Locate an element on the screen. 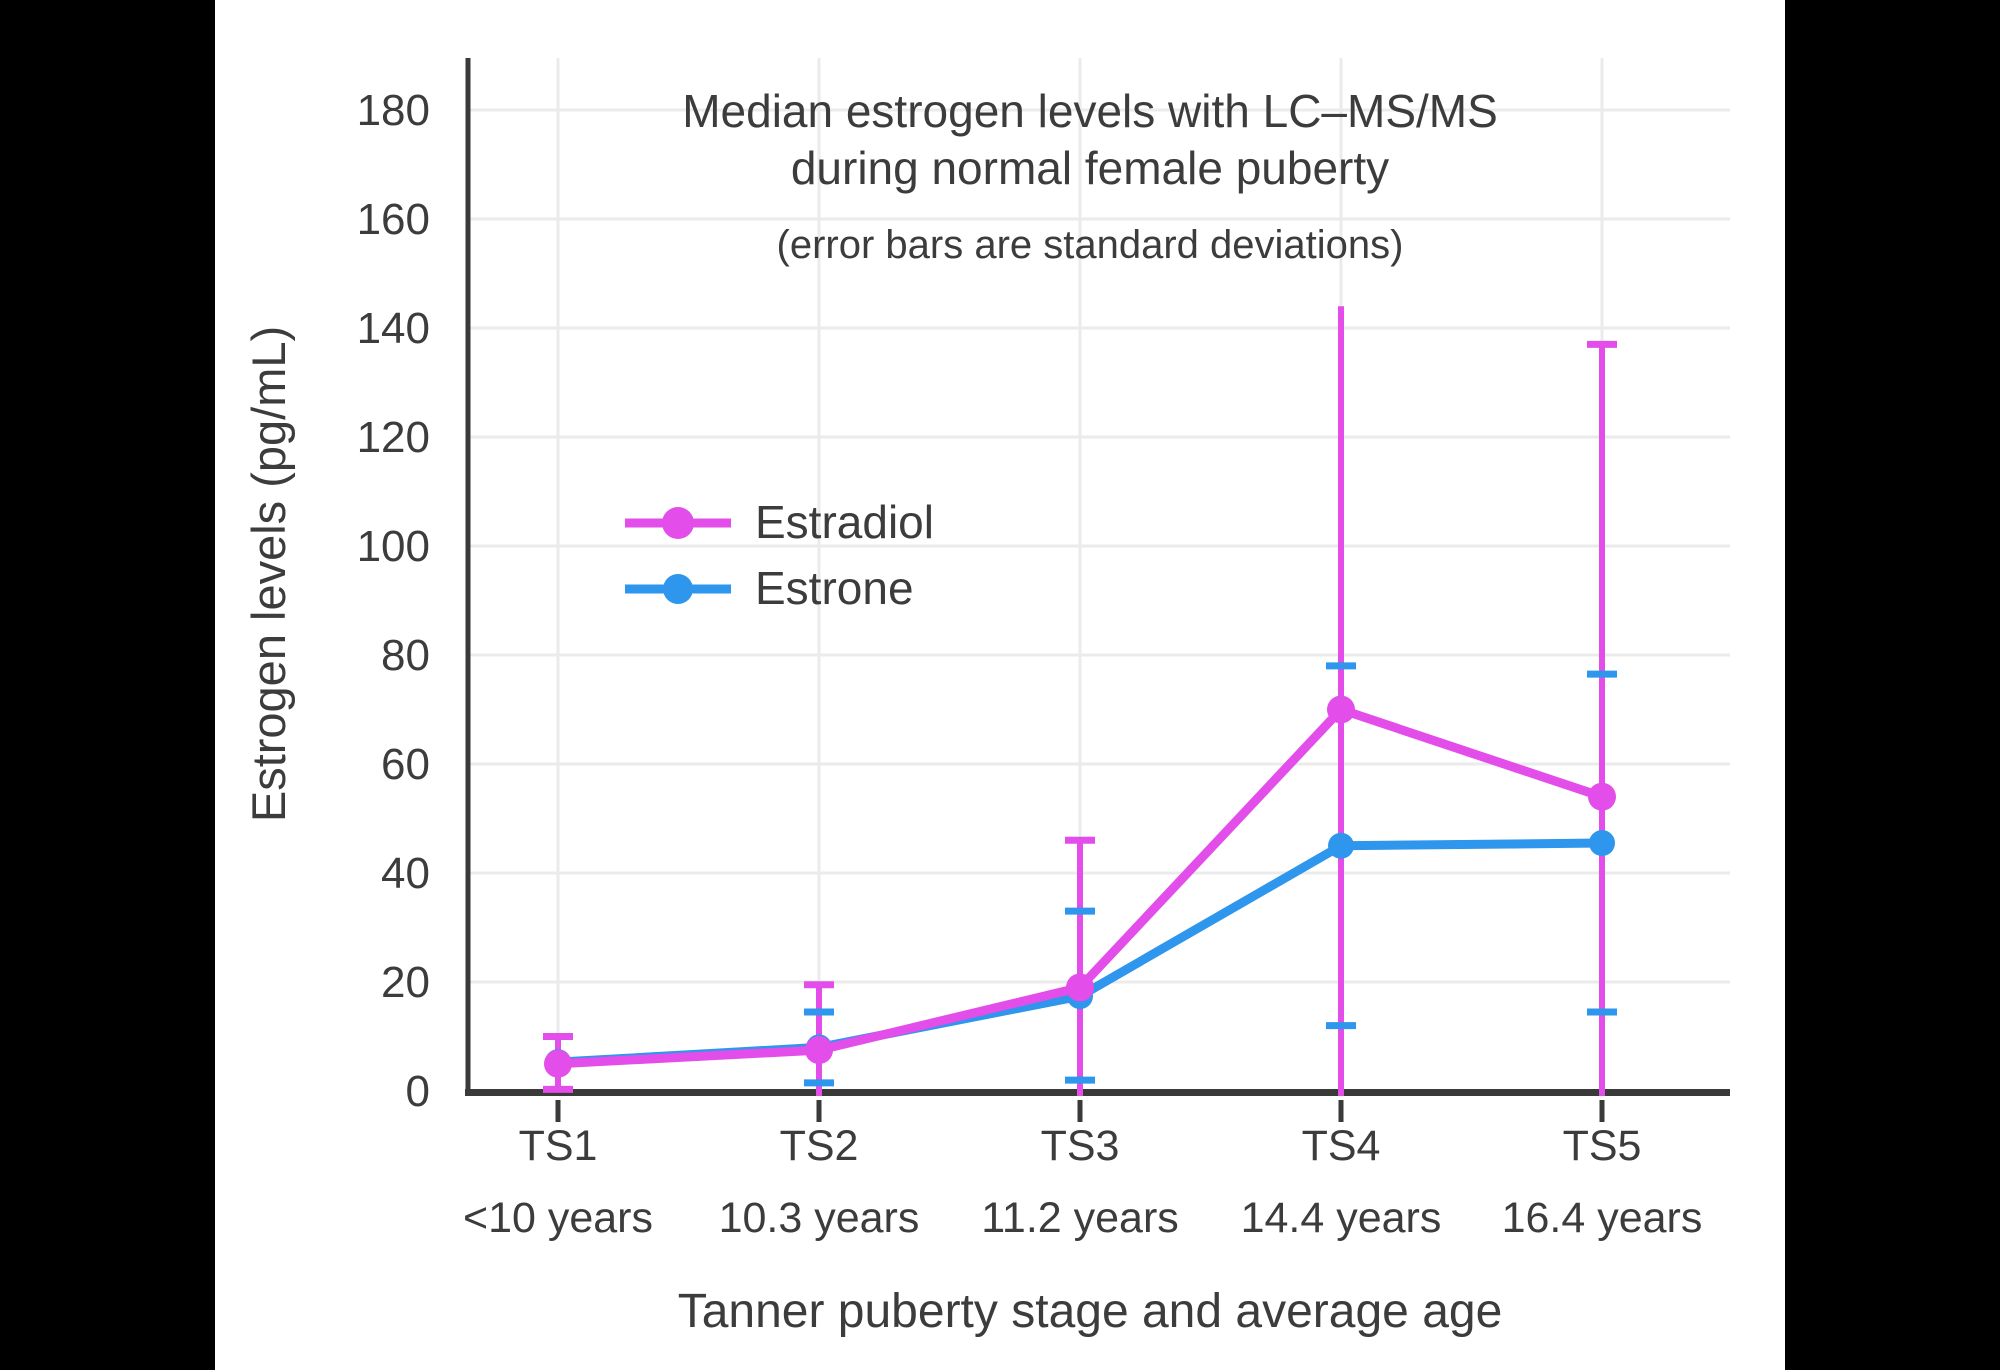  x-sublabel-TS3: 11.2 years is located at coordinates (1080, 1218).